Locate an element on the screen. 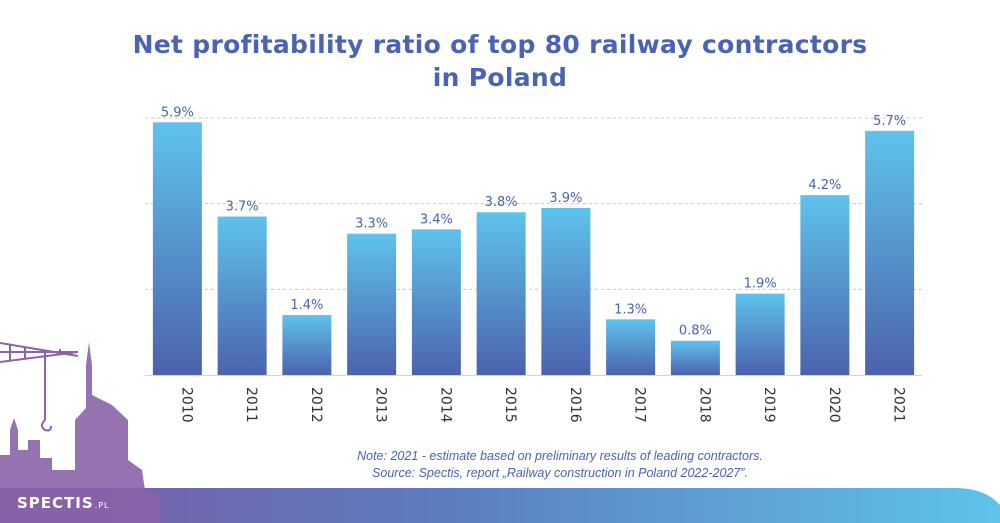  city-skyline-icon is located at coordinates (80, 432).